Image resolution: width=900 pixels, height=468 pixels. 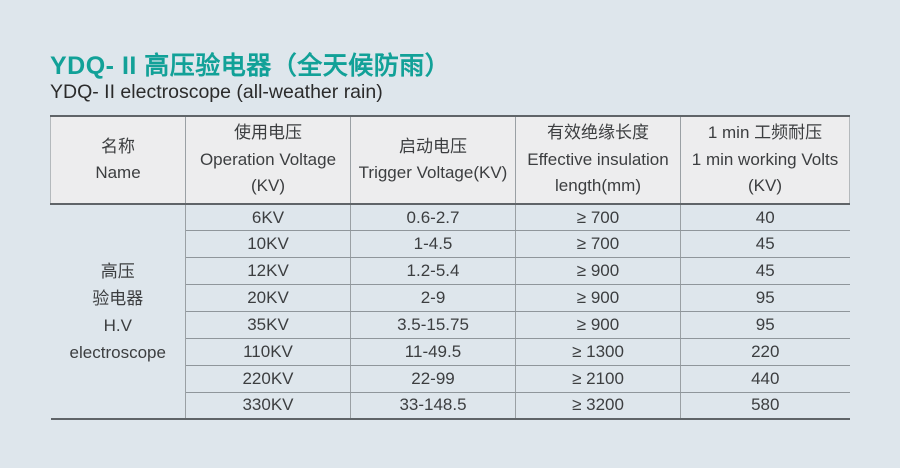 What do you see at coordinates (765, 352) in the screenshot?
I see `working-volts-cell: 220` at bounding box center [765, 352].